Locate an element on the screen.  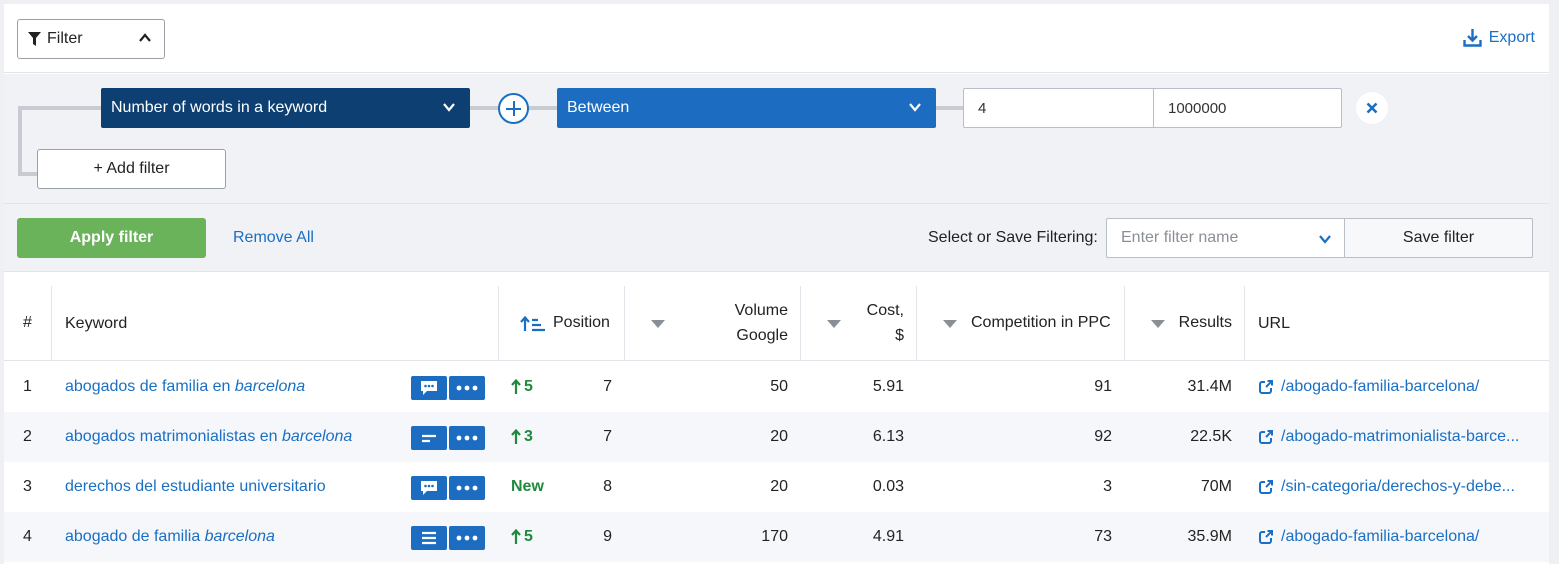
row-number: 2 is located at coordinates (27, 436).